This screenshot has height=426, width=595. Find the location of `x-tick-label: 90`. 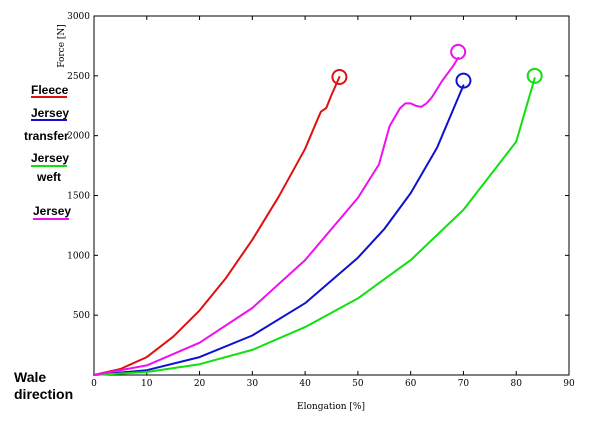

x-tick-label: 90 is located at coordinates (569, 384).